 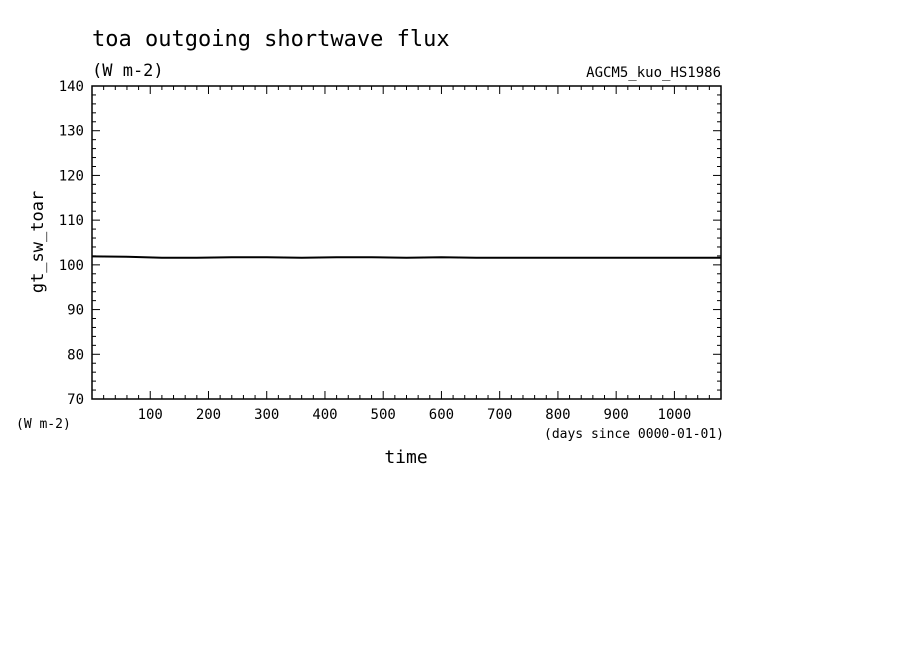 What do you see at coordinates (675, 415) in the screenshot?
I see `x-tick-label: 1000` at bounding box center [675, 415].